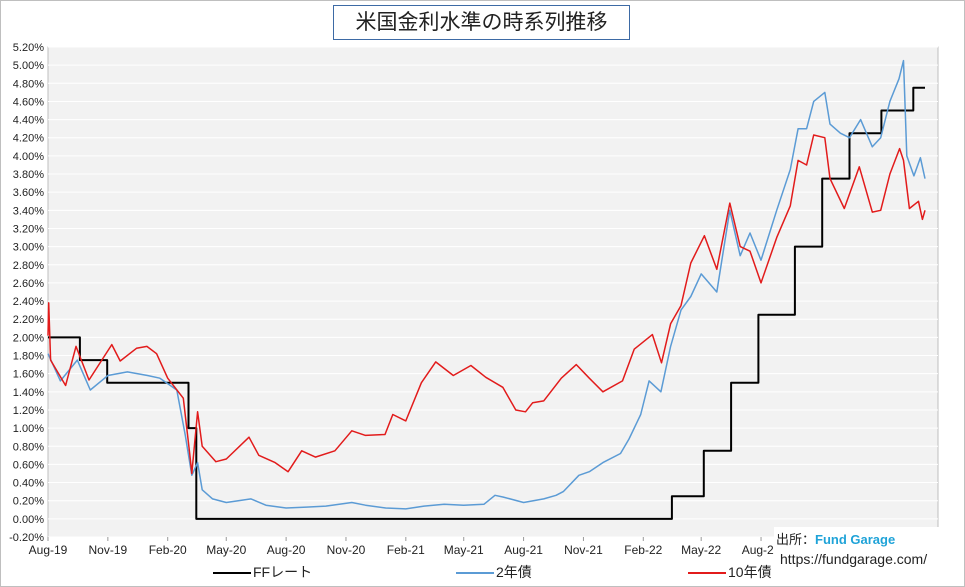 Image resolution: width=965 pixels, height=587 pixels. Describe the element at coordinates (481, 22) in the screenshot. I see `chart-title: 米国金利水準の時系列推移` at that location.